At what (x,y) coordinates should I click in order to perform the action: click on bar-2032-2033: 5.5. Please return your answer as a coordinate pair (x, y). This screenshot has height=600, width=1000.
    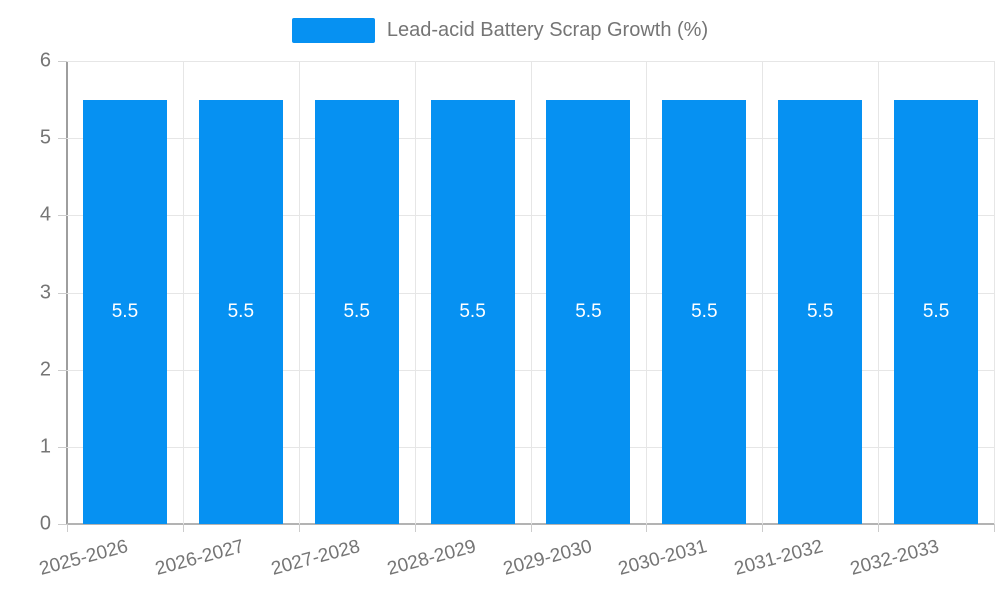
    Looking at the image, I should click on (936, 311).